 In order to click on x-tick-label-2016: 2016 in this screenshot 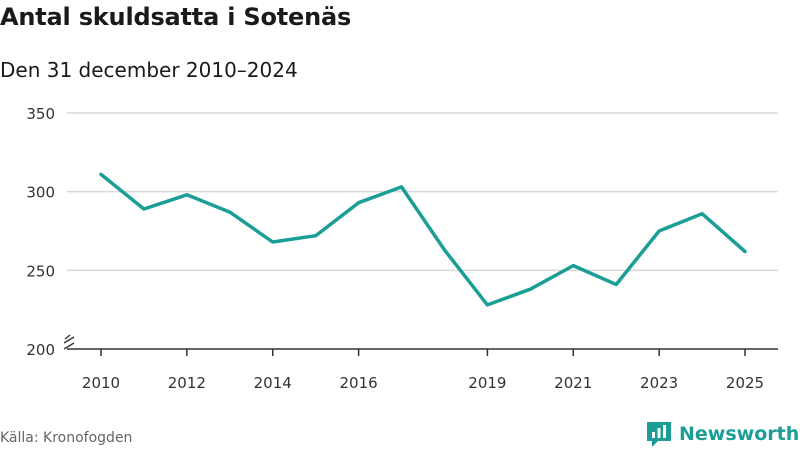, I will do `click(359, 383)`.